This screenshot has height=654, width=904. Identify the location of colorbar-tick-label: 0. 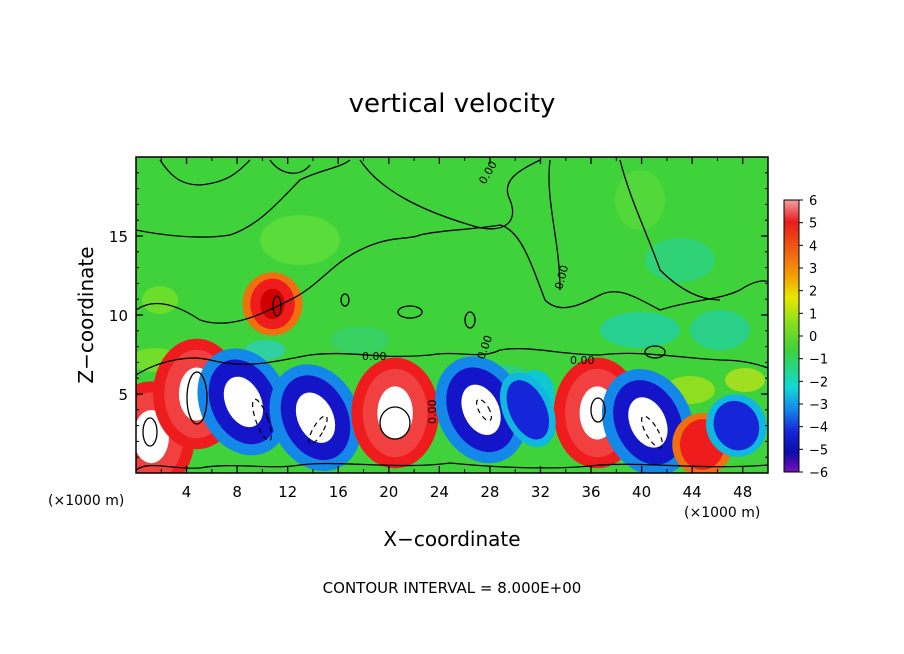
(813, 337).